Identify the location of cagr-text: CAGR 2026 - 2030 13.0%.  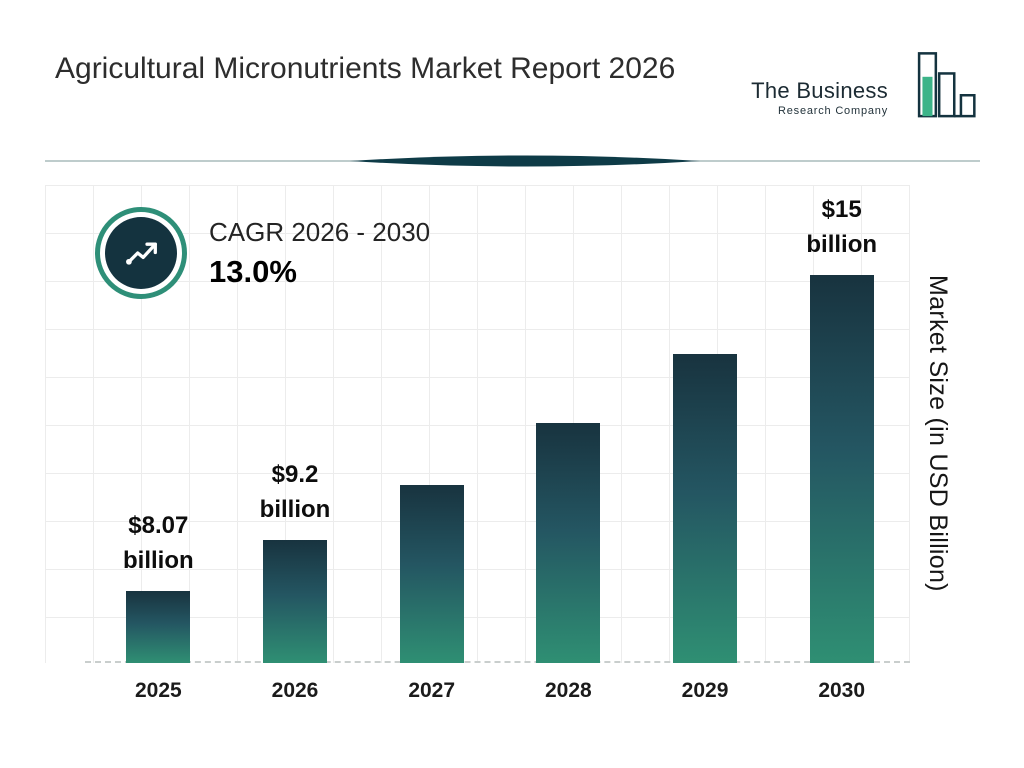
(319, 253).